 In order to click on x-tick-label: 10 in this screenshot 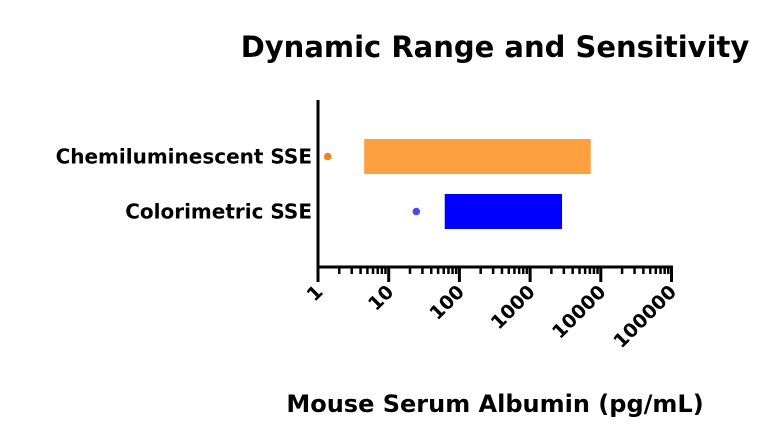, I will do `click(381, 298)`.